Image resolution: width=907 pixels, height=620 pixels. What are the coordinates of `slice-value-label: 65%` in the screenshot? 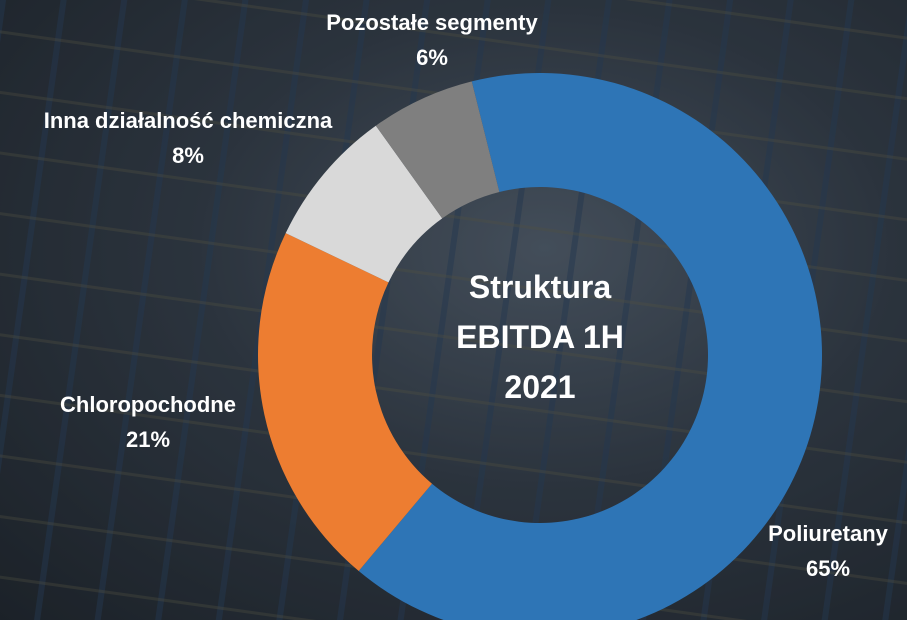 It's located at (828, 568).